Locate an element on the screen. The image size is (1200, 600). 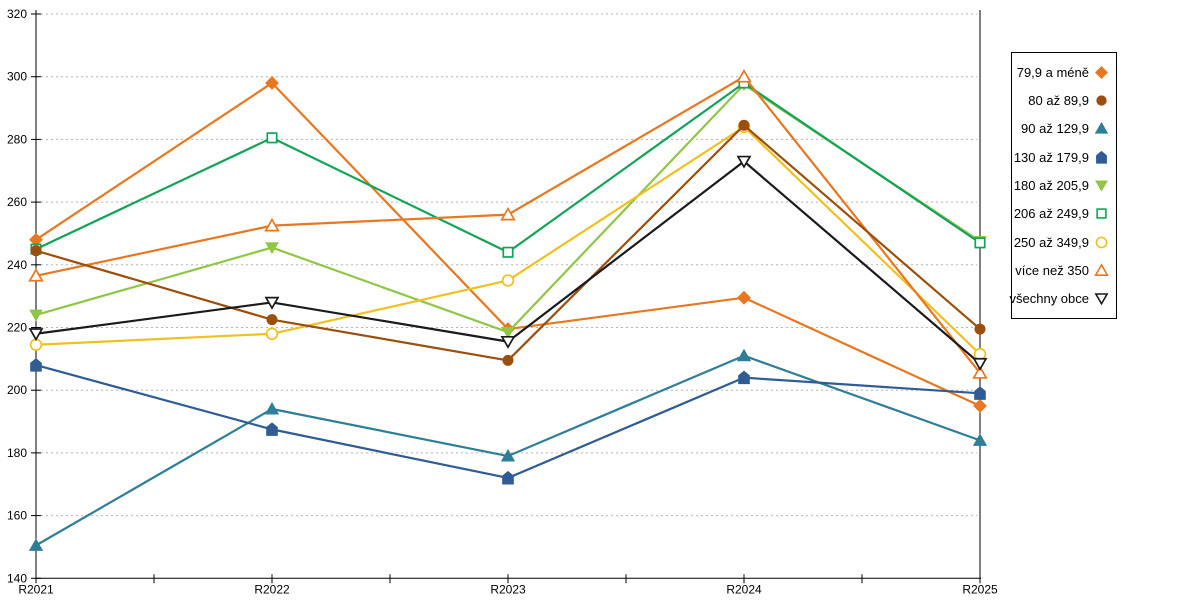
svg-text: 240 is located at coordinates (17, 265).